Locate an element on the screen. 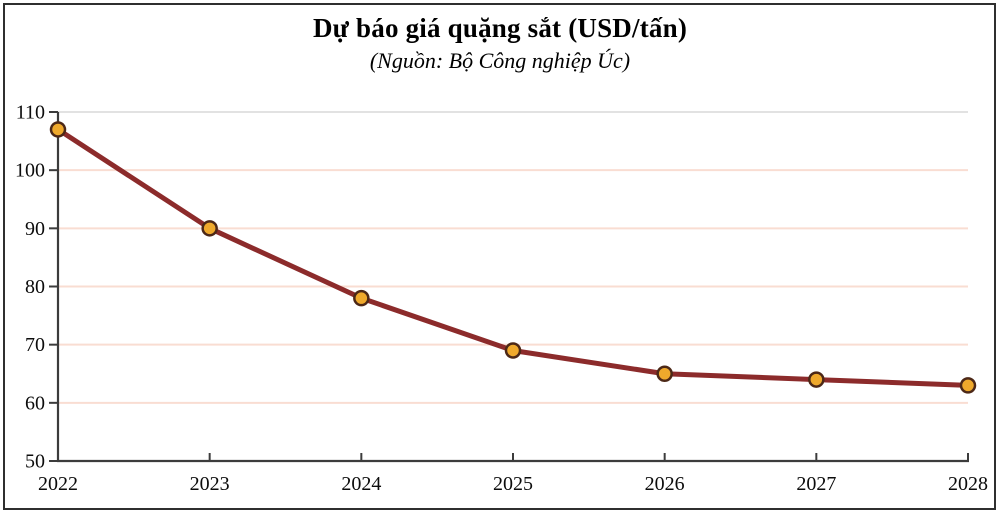  x-axis-label: 2024 is located at coordinates (361, 484).